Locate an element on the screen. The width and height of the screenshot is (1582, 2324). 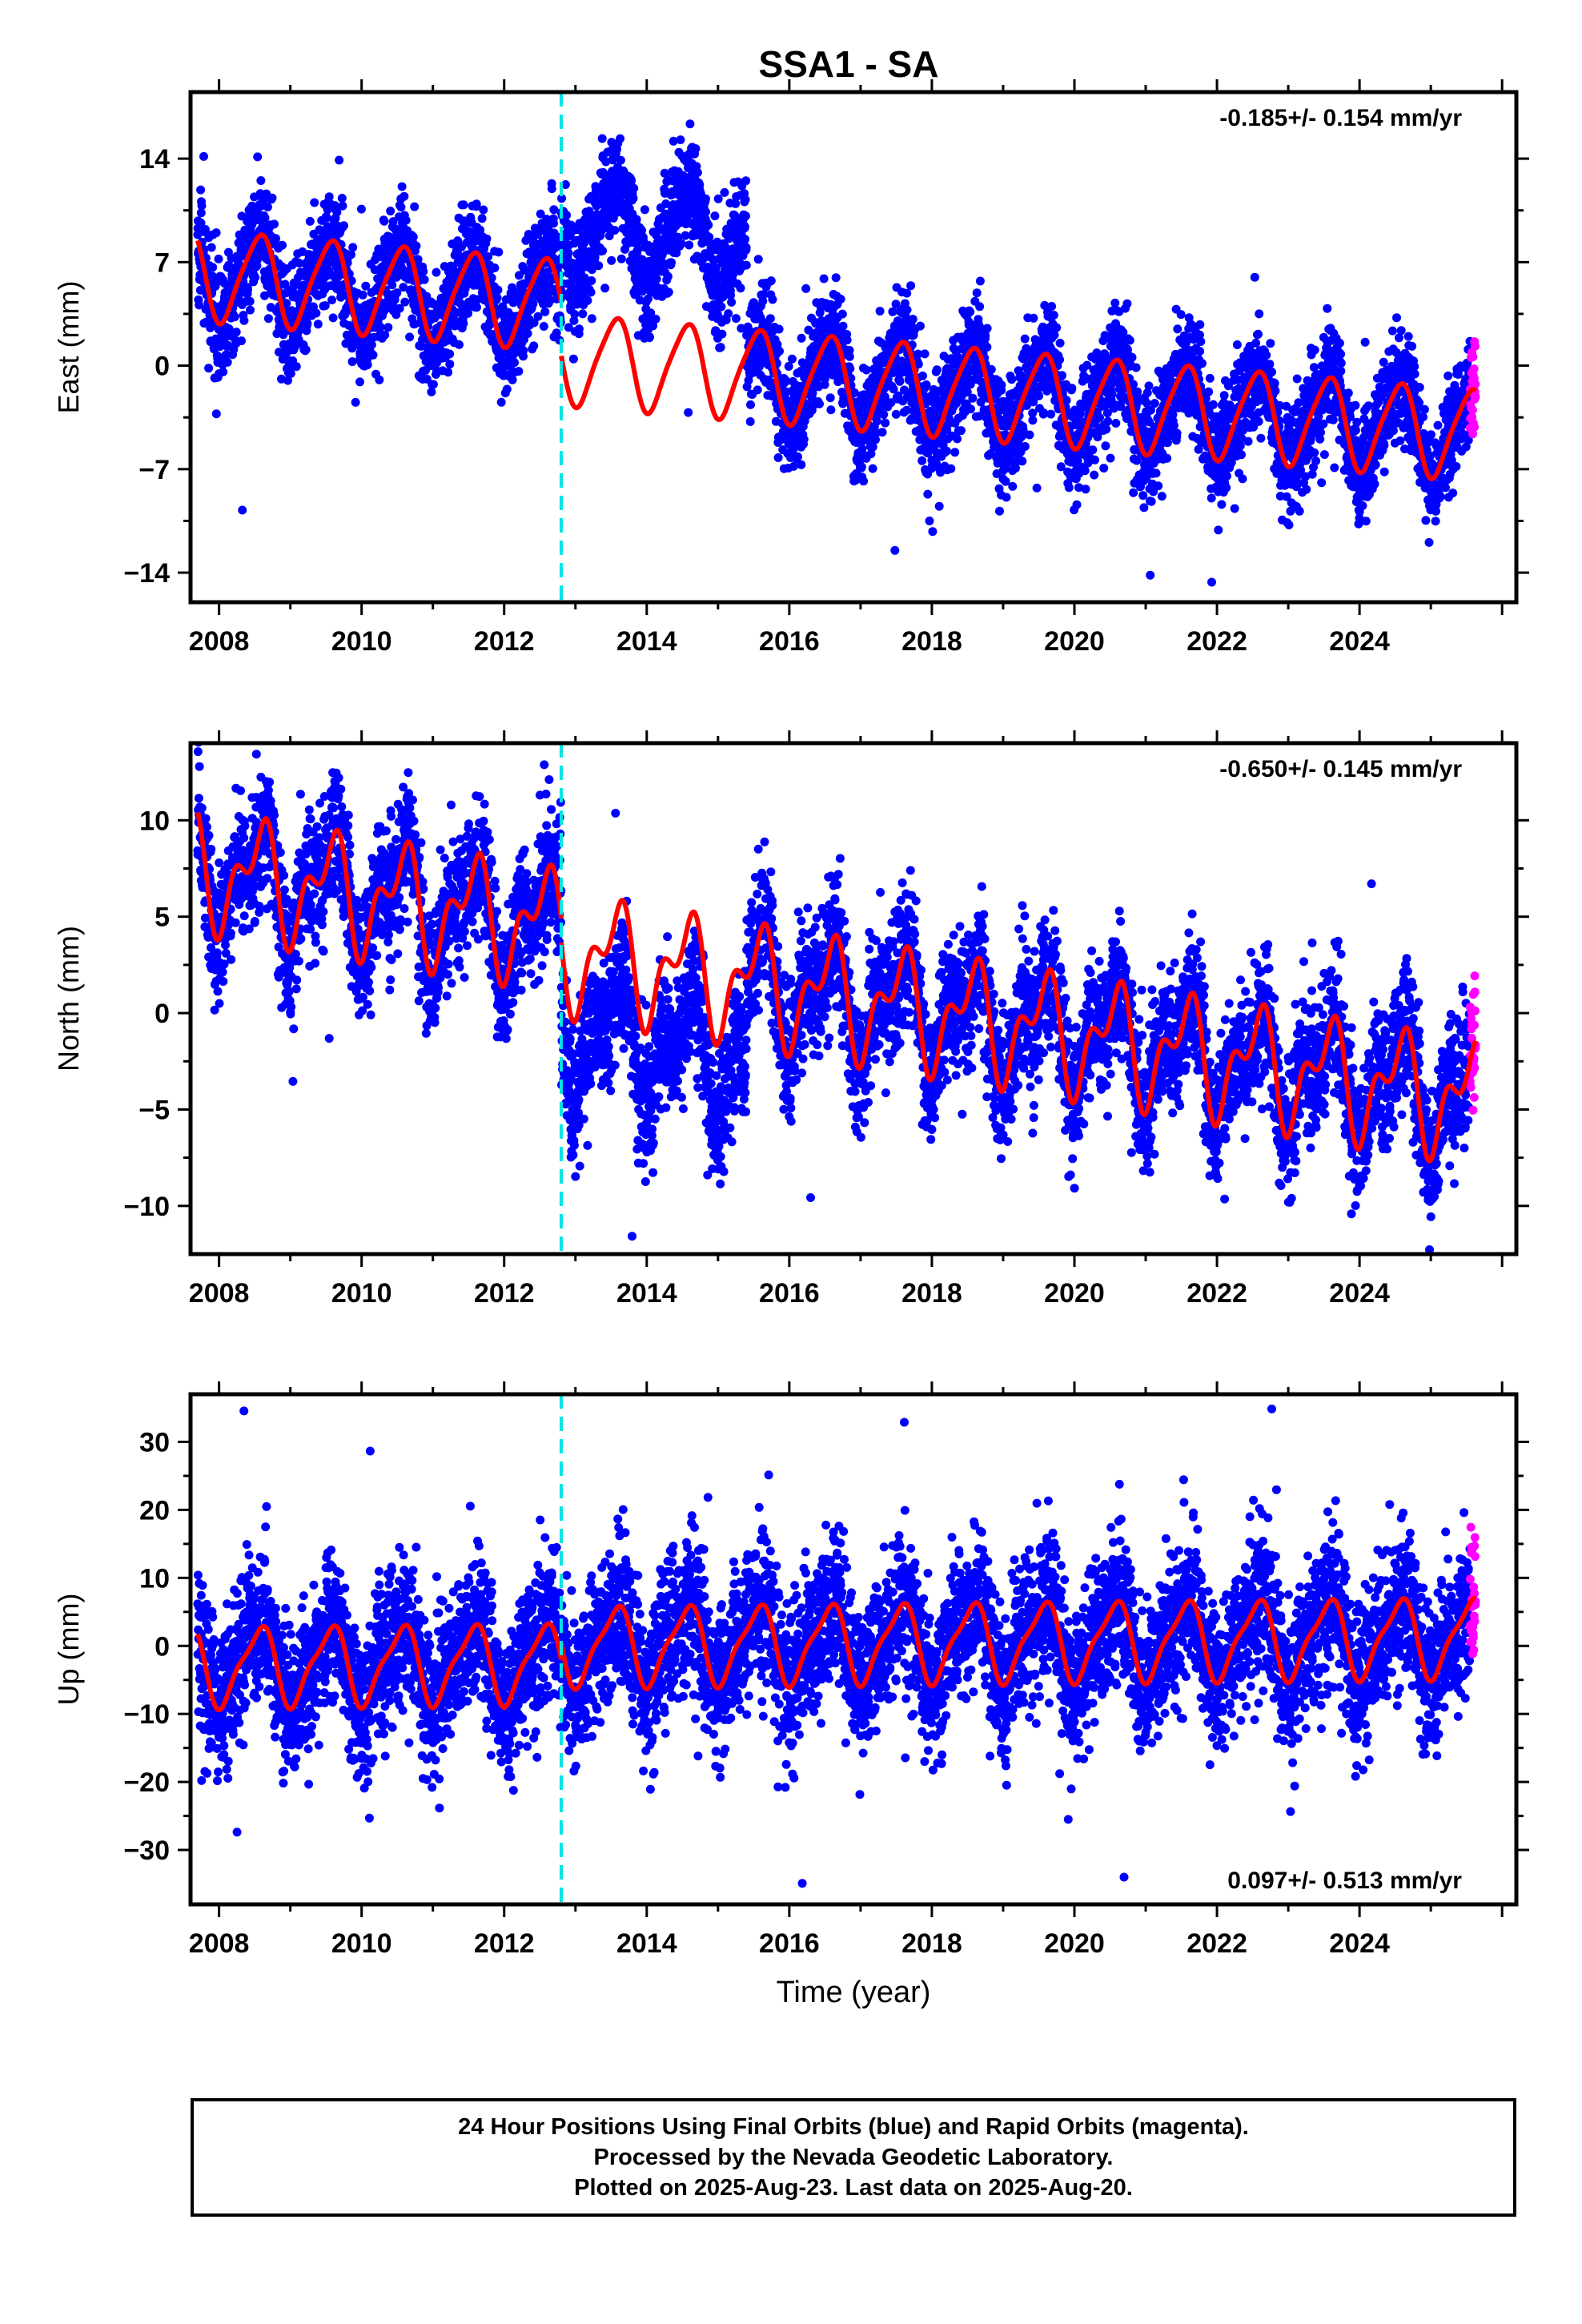
chart-title: SSA1 - SA is located at coordinates (849, 64).